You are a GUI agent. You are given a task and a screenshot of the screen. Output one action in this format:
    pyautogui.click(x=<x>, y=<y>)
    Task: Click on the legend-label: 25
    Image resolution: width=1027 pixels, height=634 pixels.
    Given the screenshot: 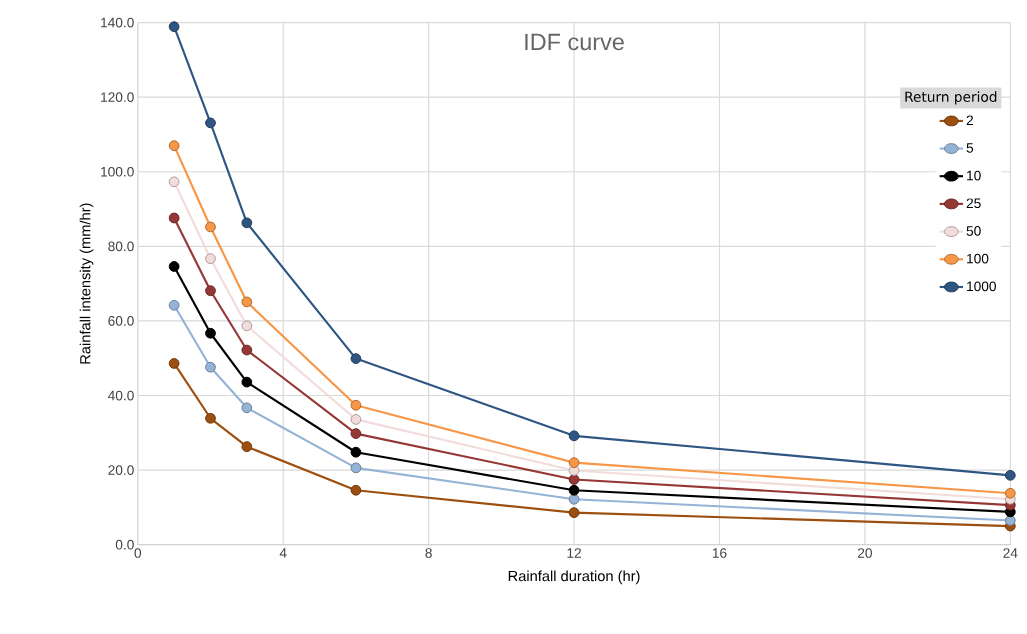 What is the action you would take?
    pyautogui.click(x=973, y=203)
    